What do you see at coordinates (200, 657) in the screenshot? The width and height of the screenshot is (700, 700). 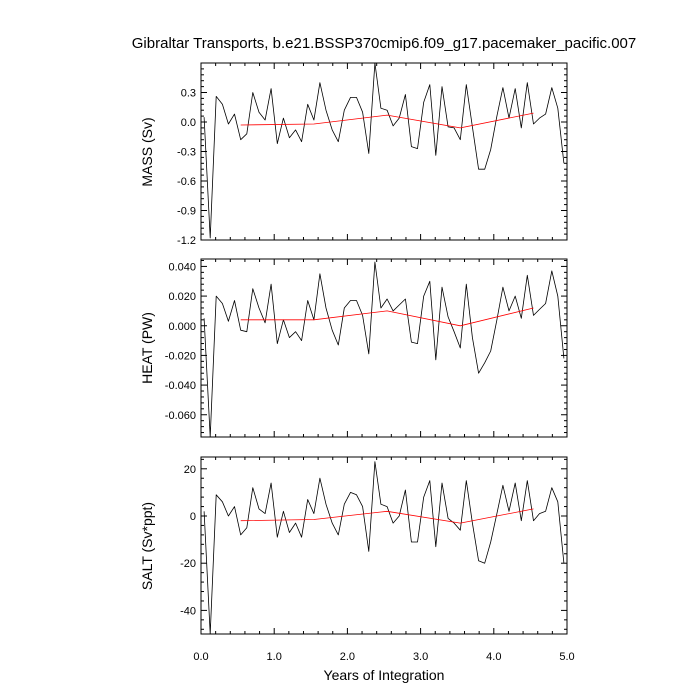 I see `x-tick-label: 0.0` at bounding box center [200, 657].